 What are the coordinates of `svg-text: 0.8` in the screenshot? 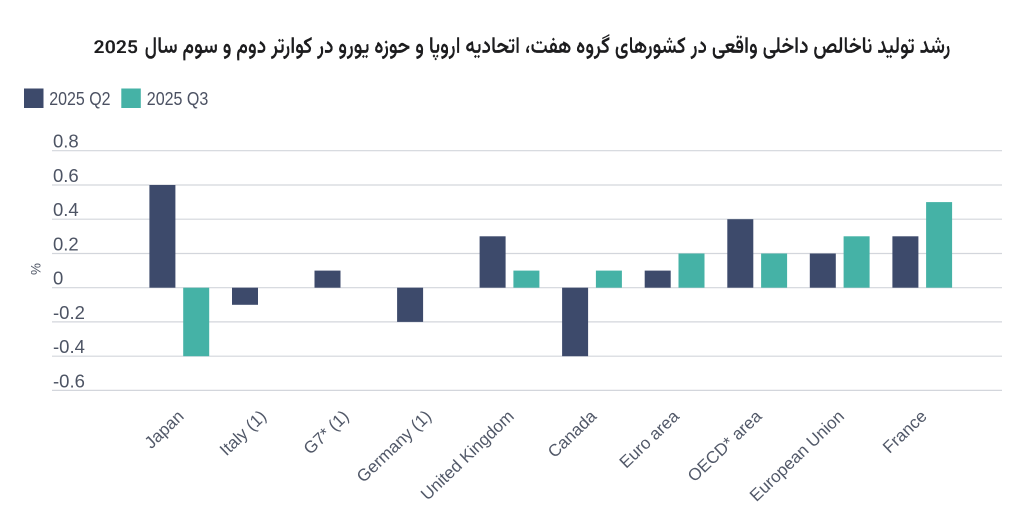 It's located at (66, 141).